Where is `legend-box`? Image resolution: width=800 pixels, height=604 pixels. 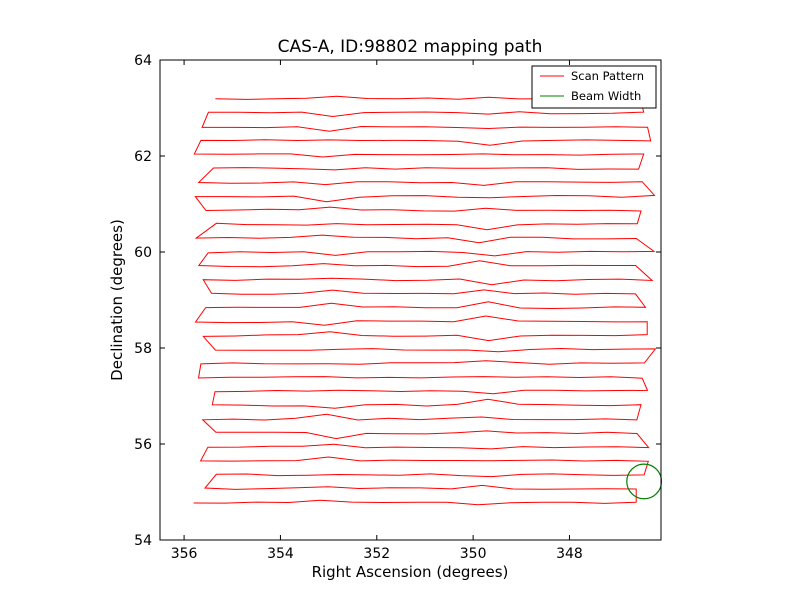
legend-box is located at coordinates (594, 87).